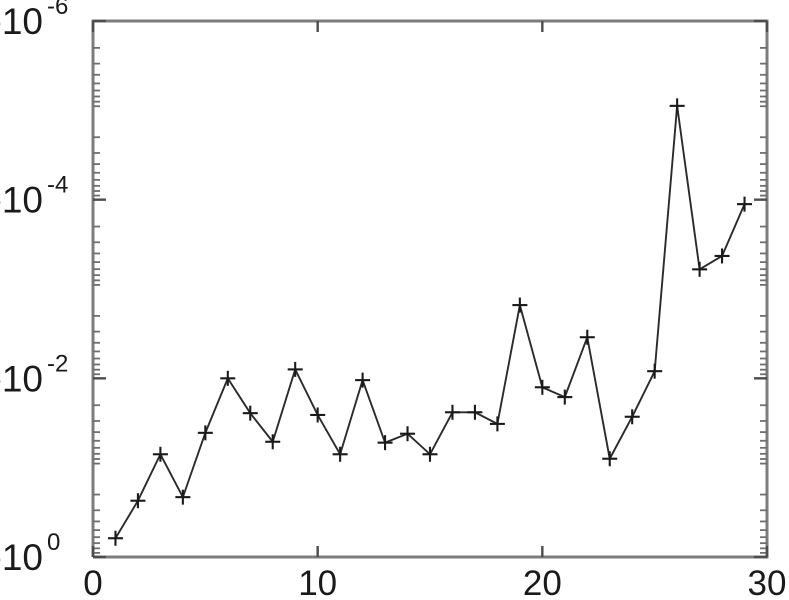  What do you see at coordinates (434, 582) in the screenshot?
I see `x-axis-tick-labels: 0 10 20 30` at bounding box center [434, 582].